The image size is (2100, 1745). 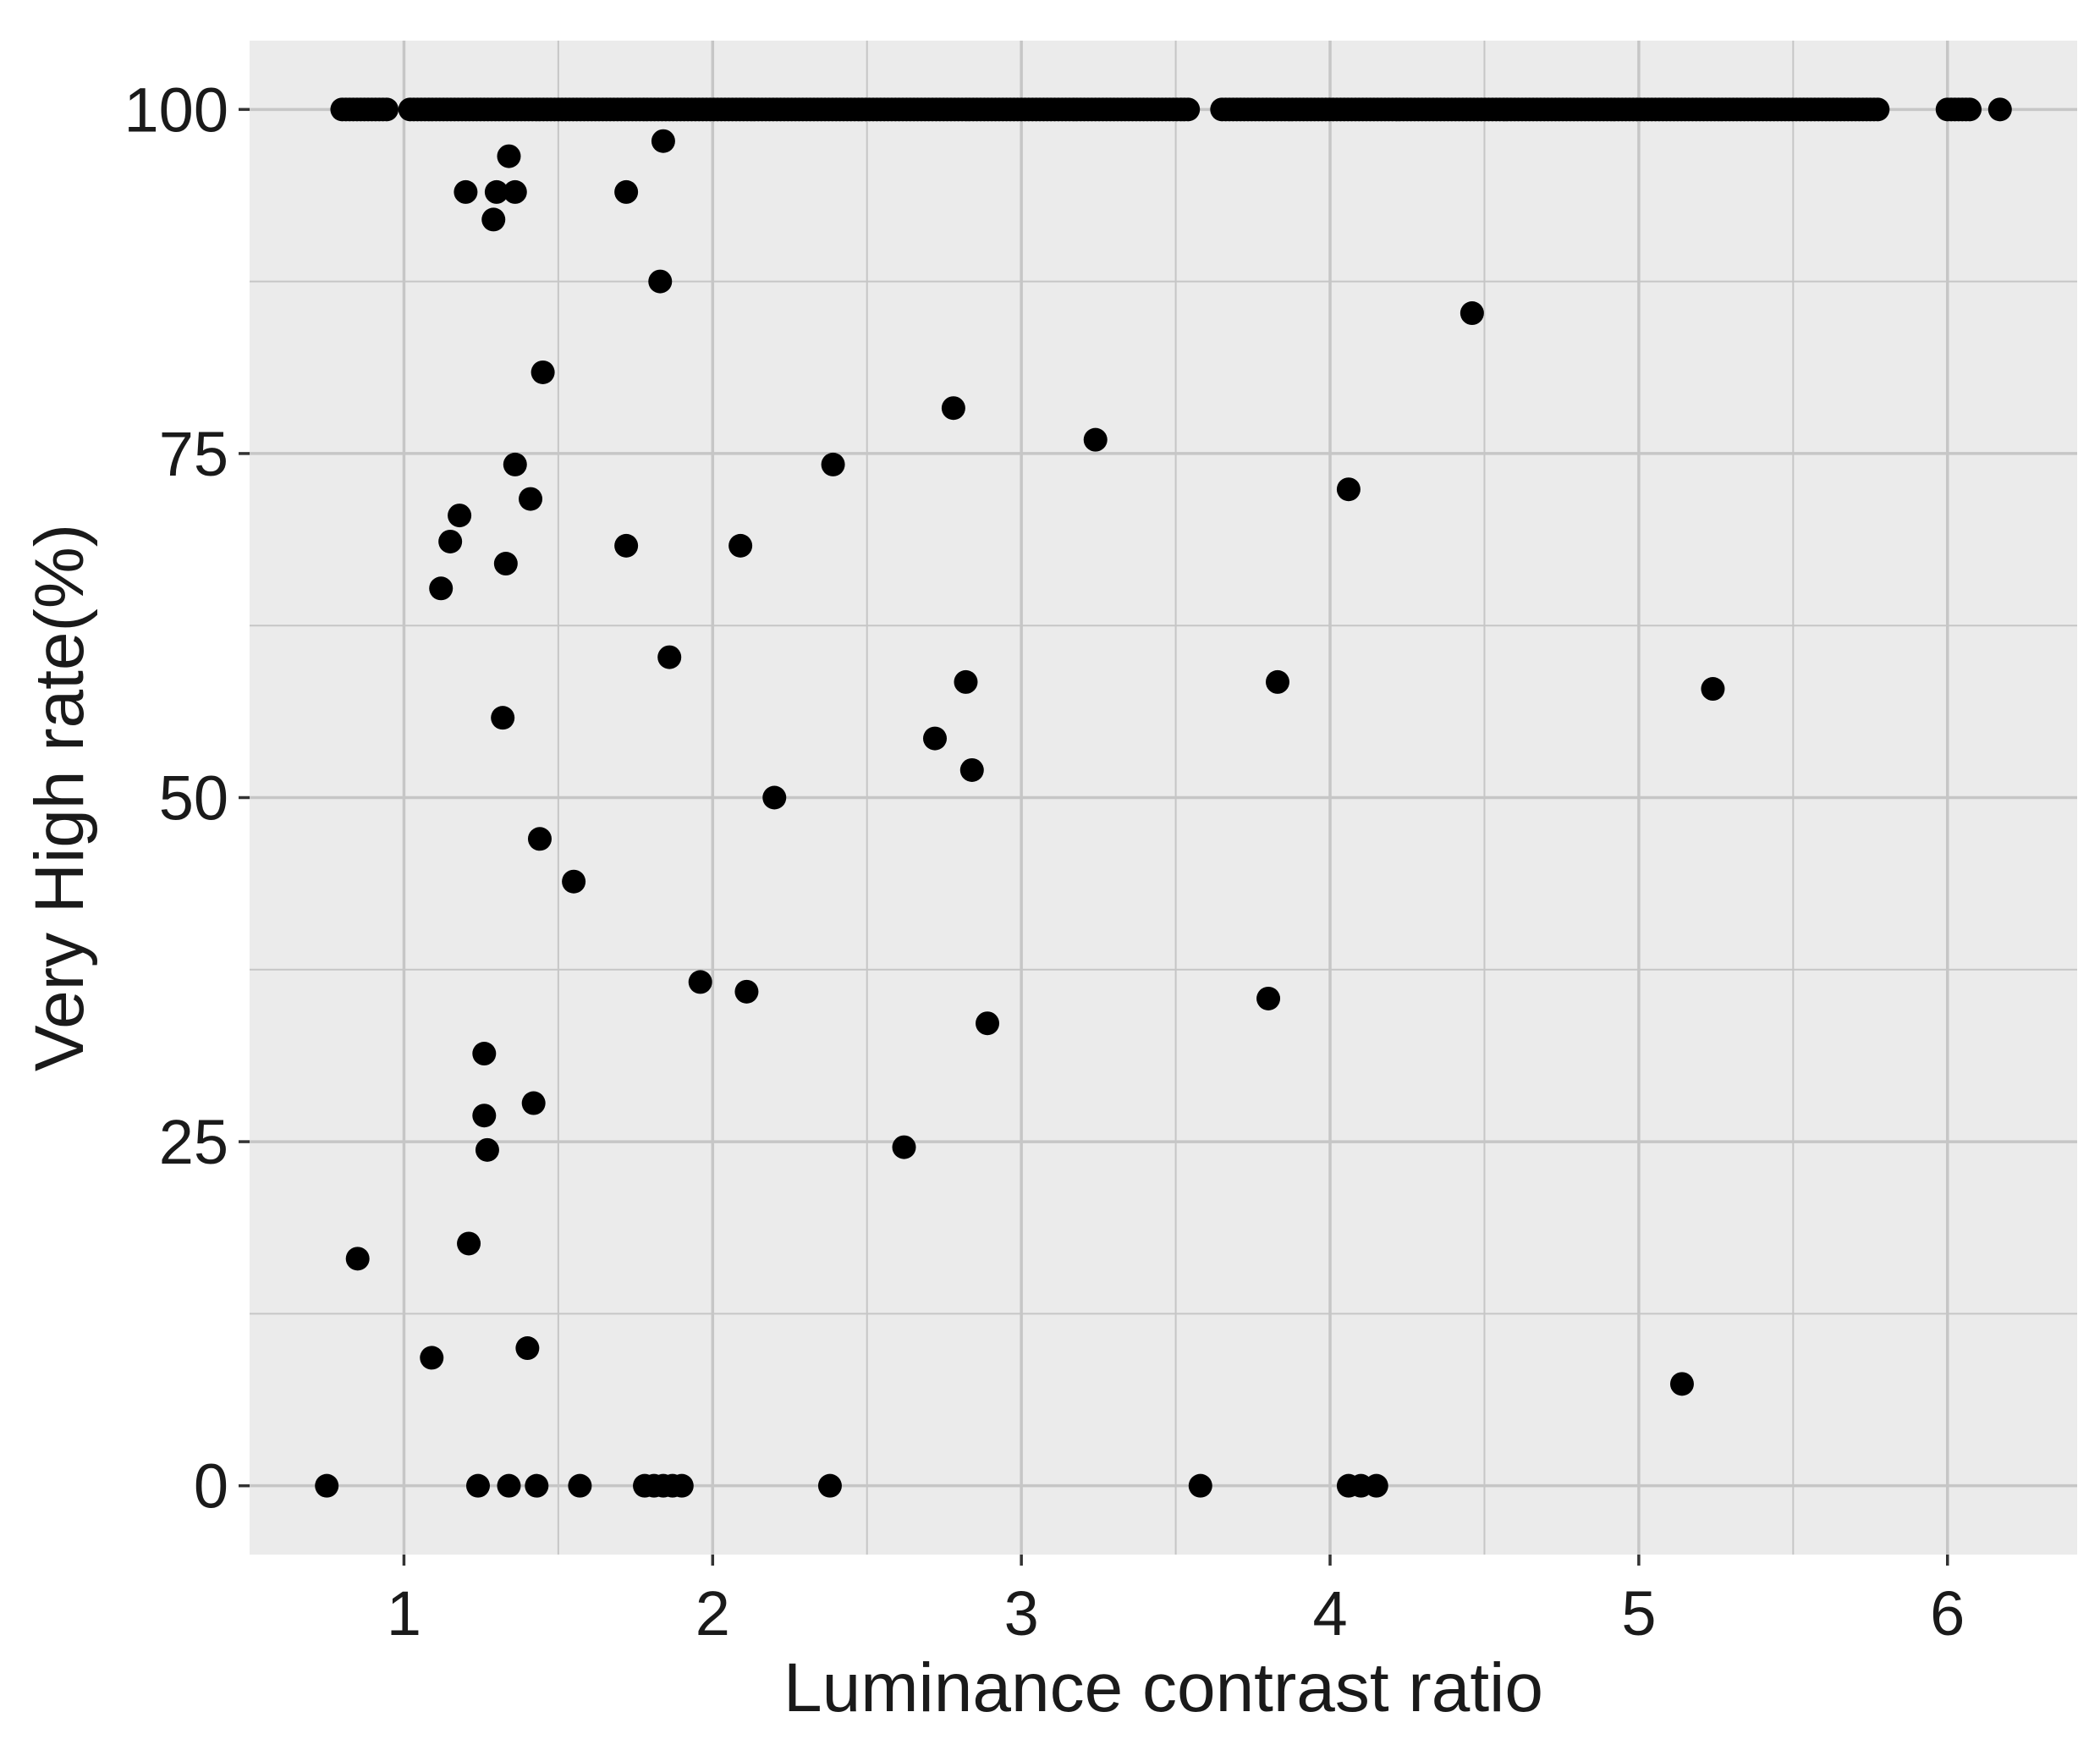 What do you see at coordinates (1176, 1613) in the screenshot?
I see `x-tick-labels: 1 2 3 4 5 6` at bounding box center [1176, 1613].